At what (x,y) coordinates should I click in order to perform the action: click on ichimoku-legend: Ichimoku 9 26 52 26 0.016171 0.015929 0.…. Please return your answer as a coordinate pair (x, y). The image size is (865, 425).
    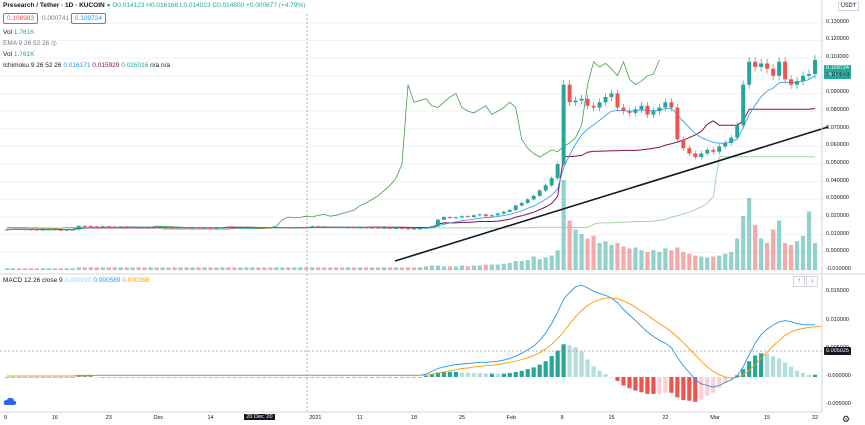
    Looking at the image, I should click on (86, 66).